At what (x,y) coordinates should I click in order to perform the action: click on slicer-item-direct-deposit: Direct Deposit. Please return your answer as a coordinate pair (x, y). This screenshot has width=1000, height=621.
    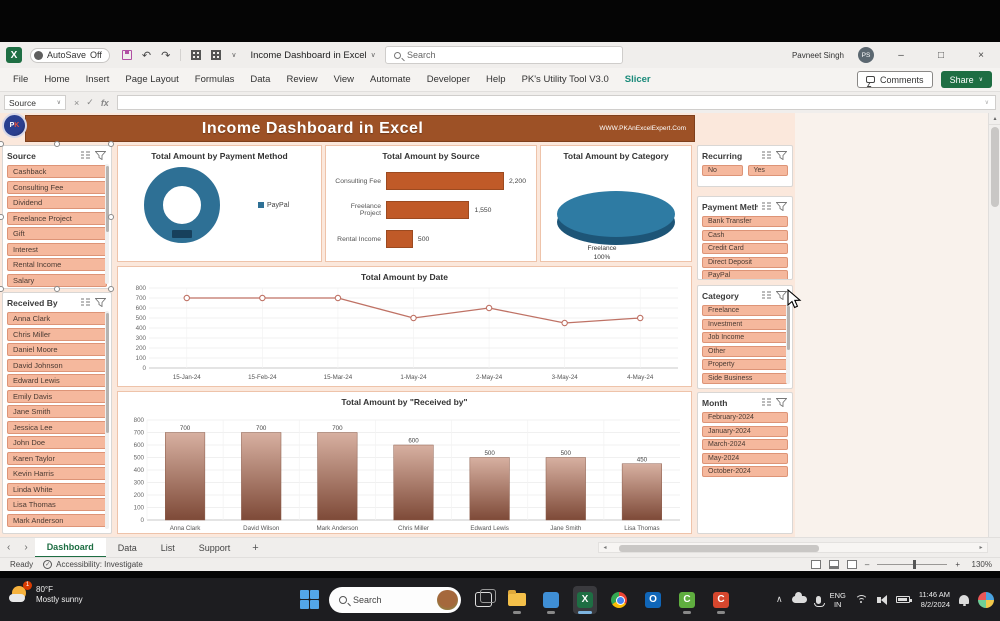
    Looking at the image, I should click on (745, 262).